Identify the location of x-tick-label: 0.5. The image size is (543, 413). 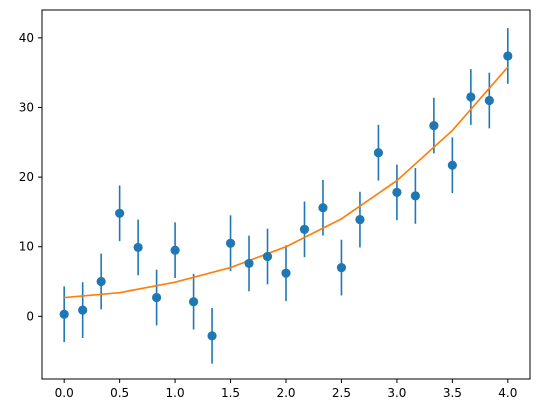
(119, 393).